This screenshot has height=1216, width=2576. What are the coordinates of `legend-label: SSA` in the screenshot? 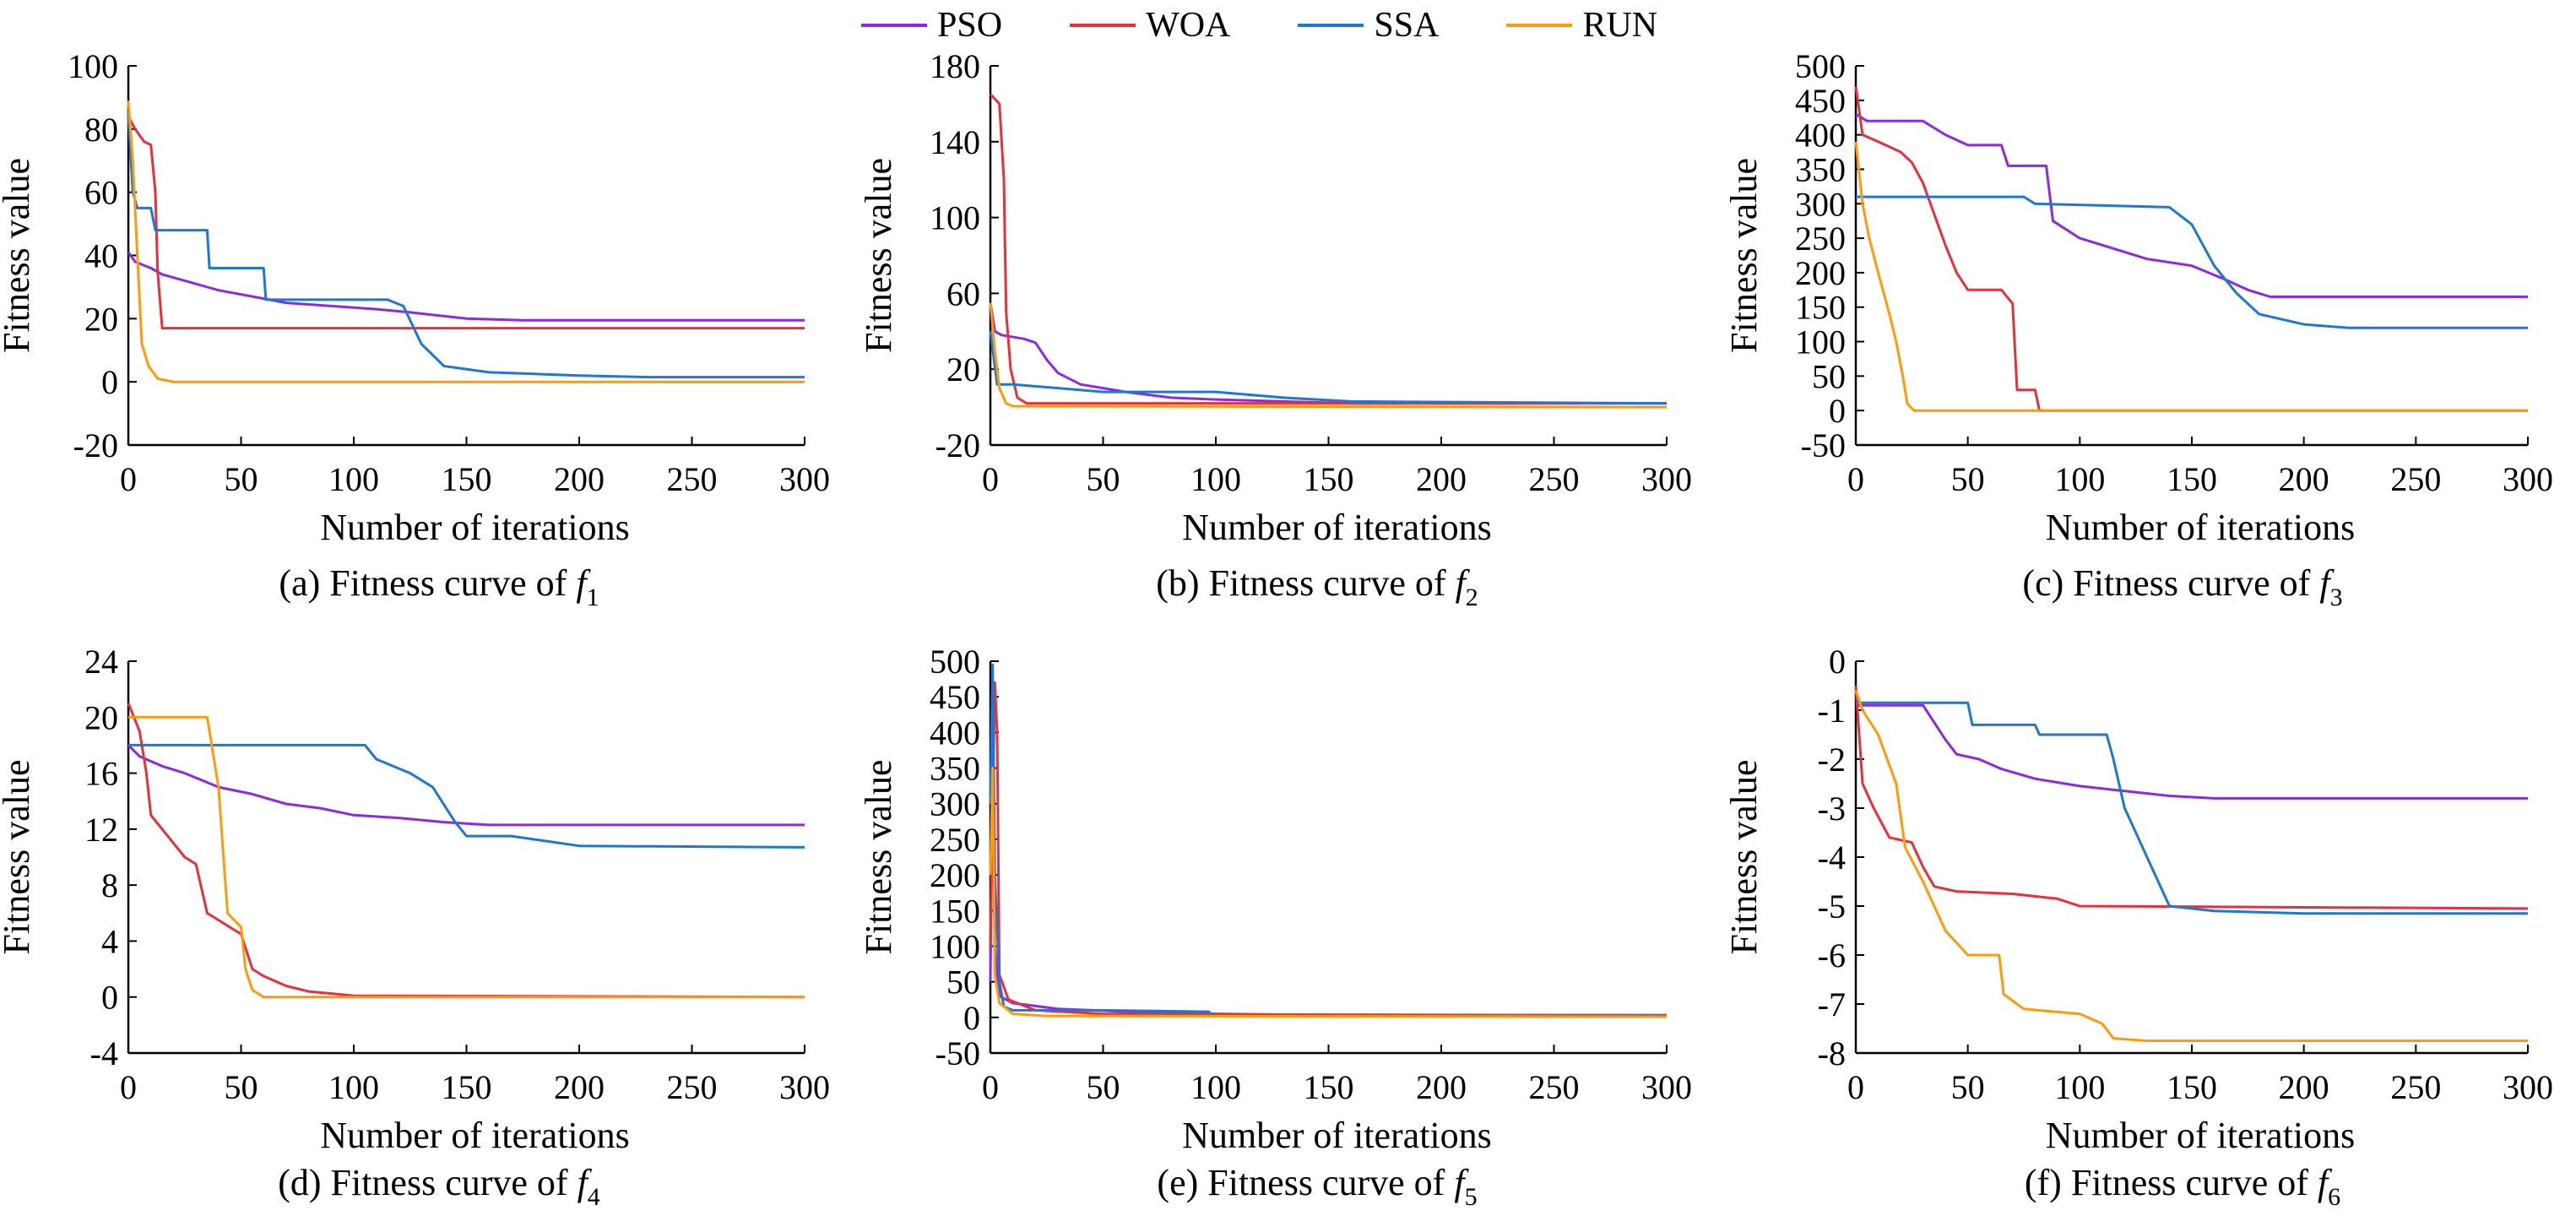 It's located at (1407, 25).